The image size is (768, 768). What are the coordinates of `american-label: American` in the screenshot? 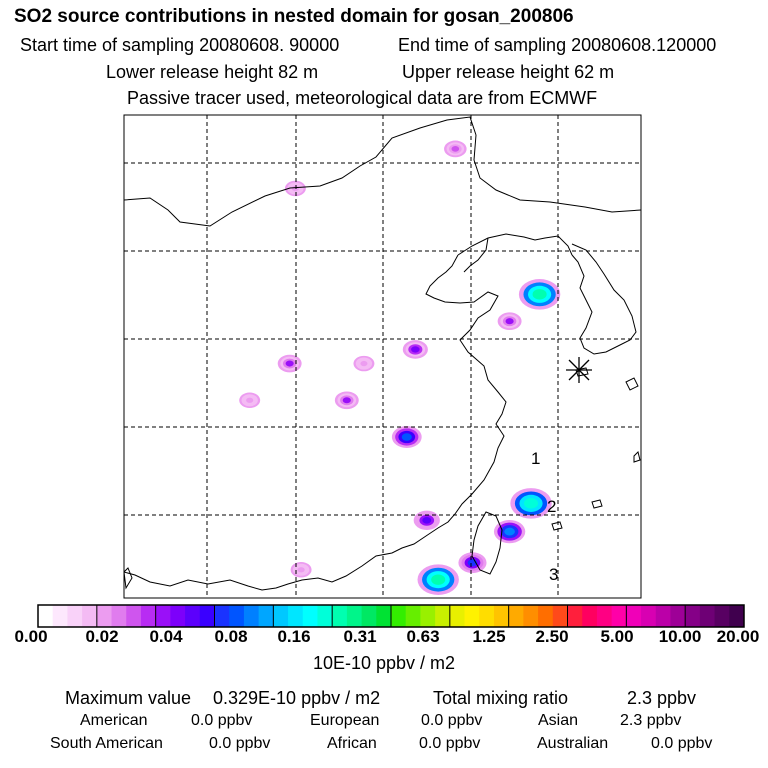 It's located at (114, 720).